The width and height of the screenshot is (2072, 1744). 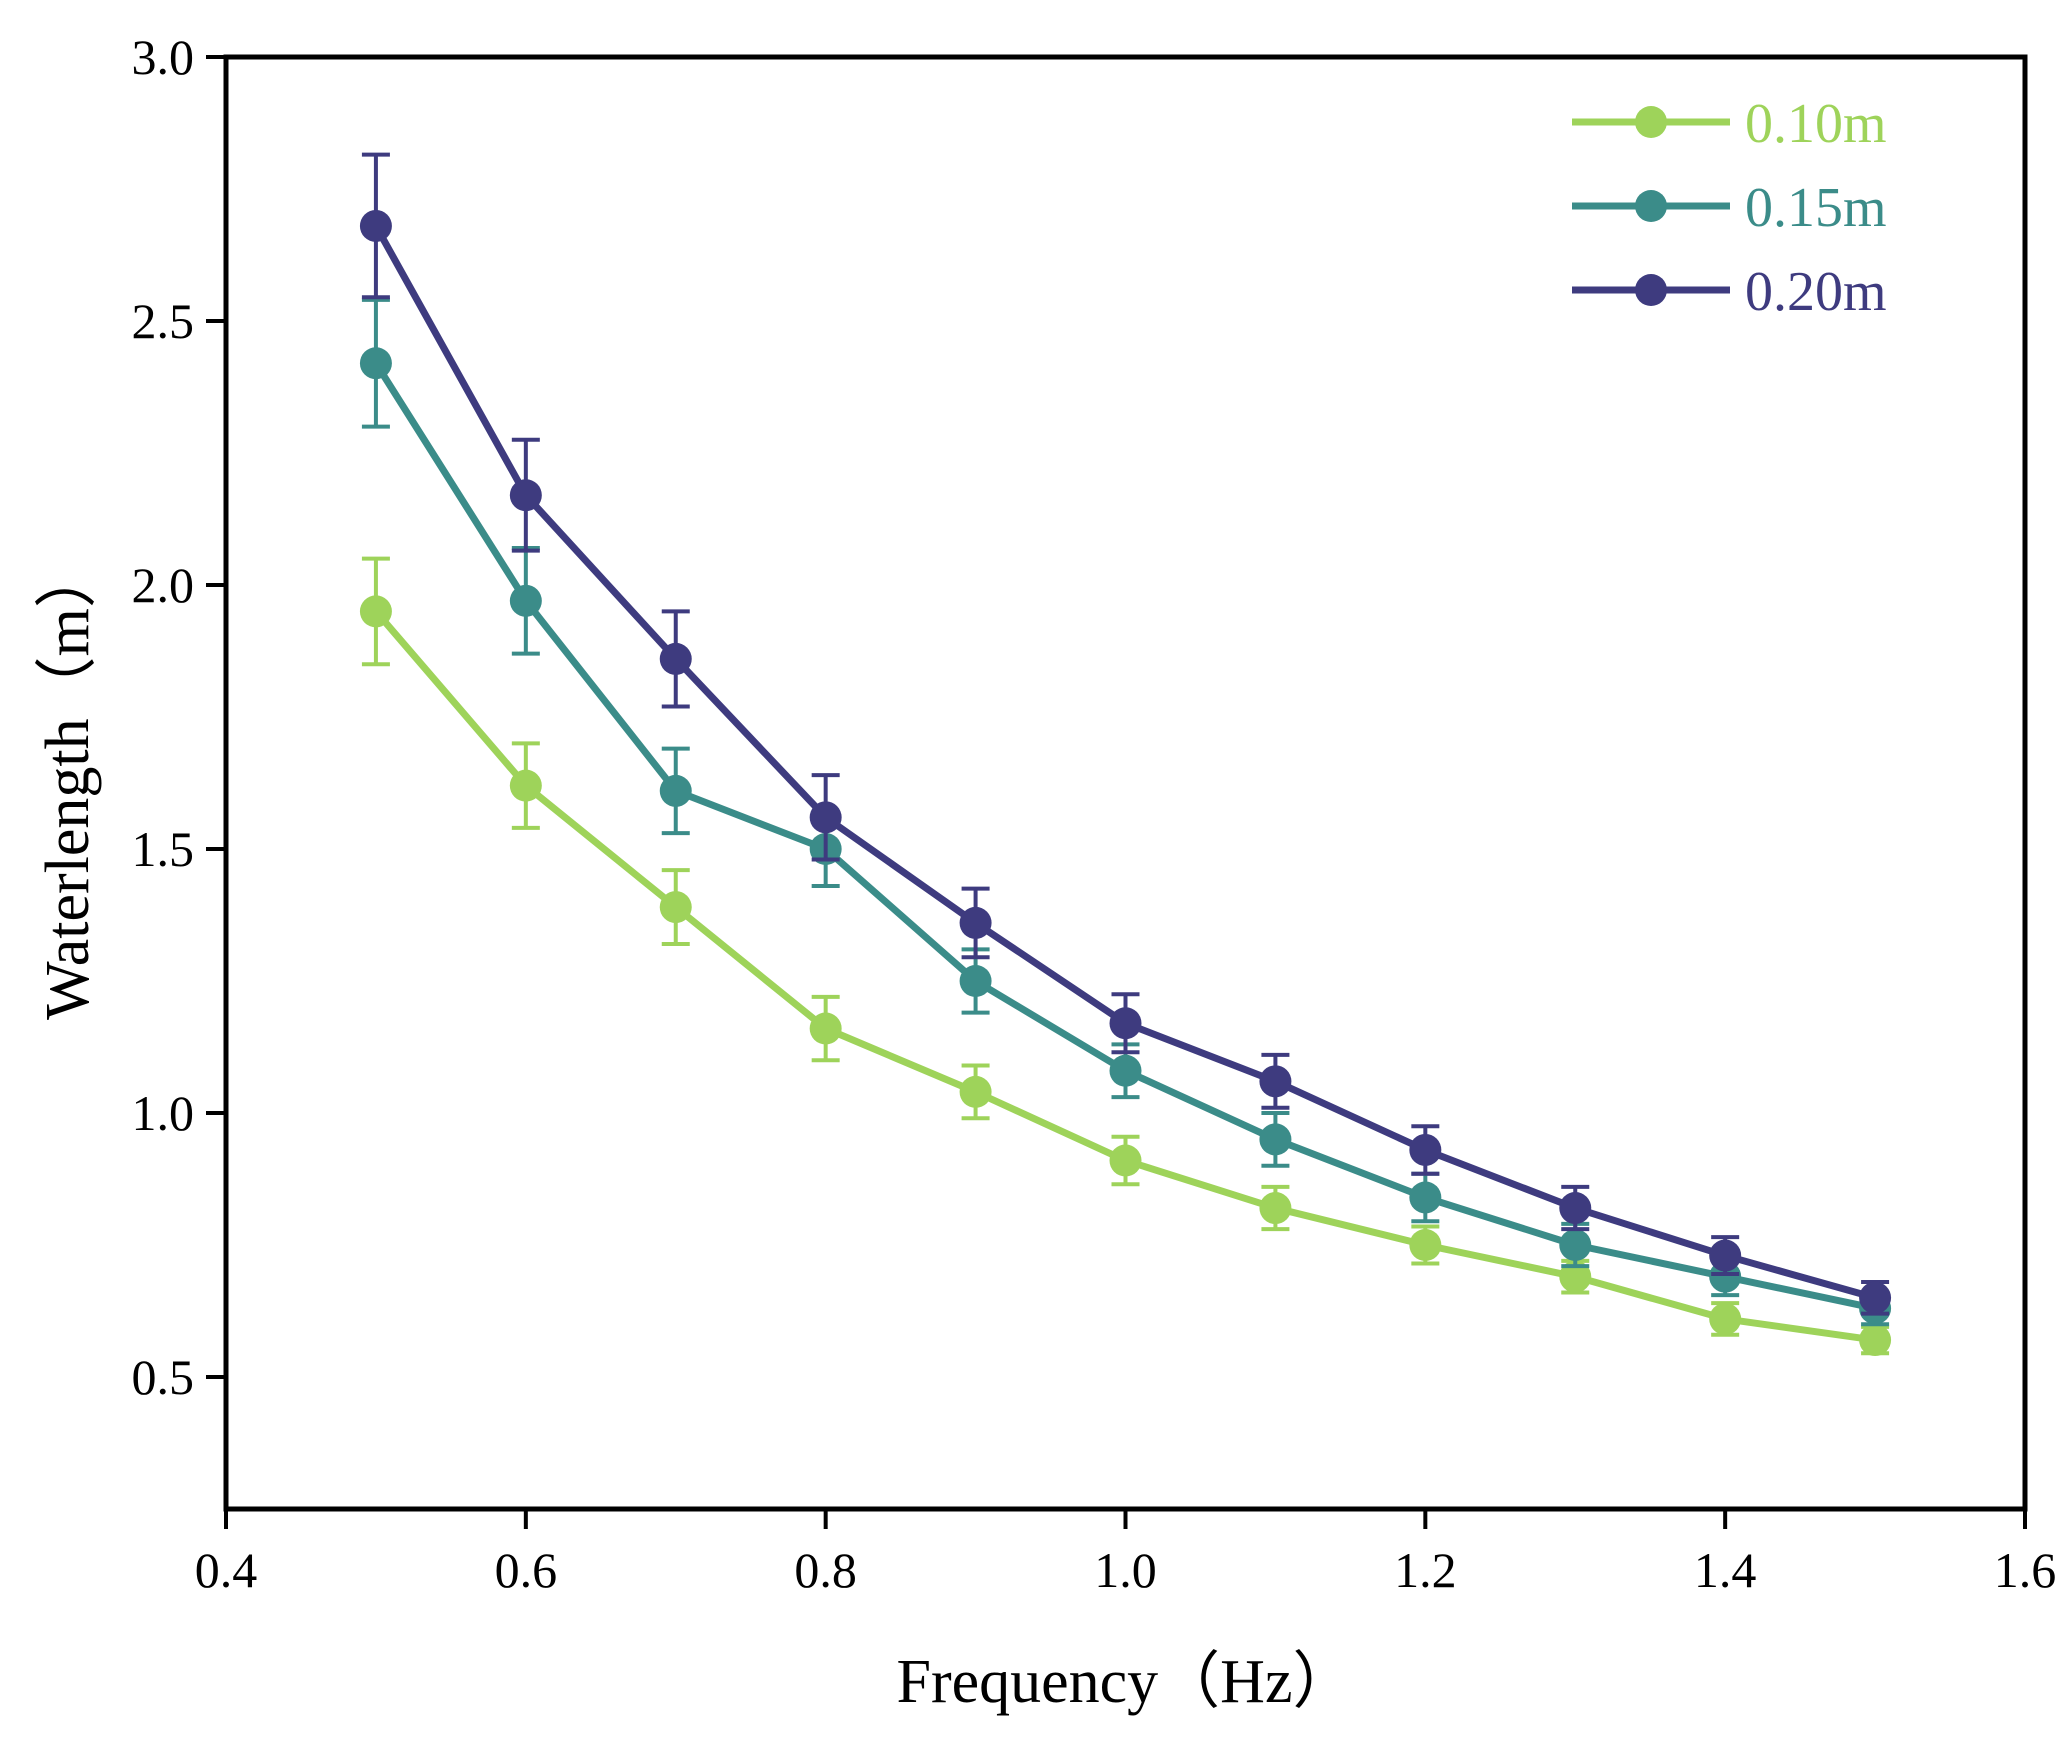 What do you see at coordinates (526, 1570) in the screenshot?
I see `x-tick-label: 0.6` at bounding box center [526, 1570].